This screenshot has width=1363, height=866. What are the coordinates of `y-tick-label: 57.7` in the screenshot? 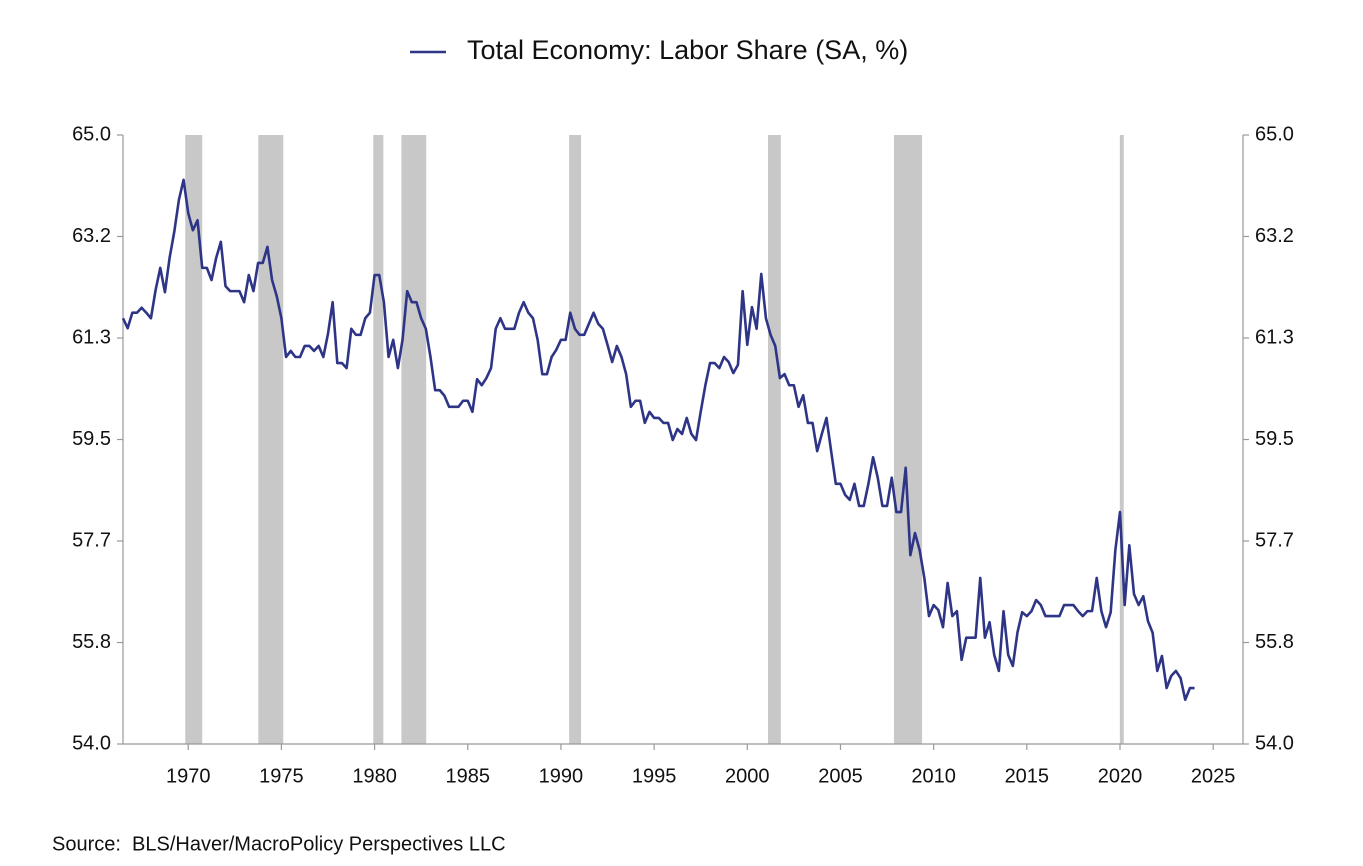 It's located at (91, 540).